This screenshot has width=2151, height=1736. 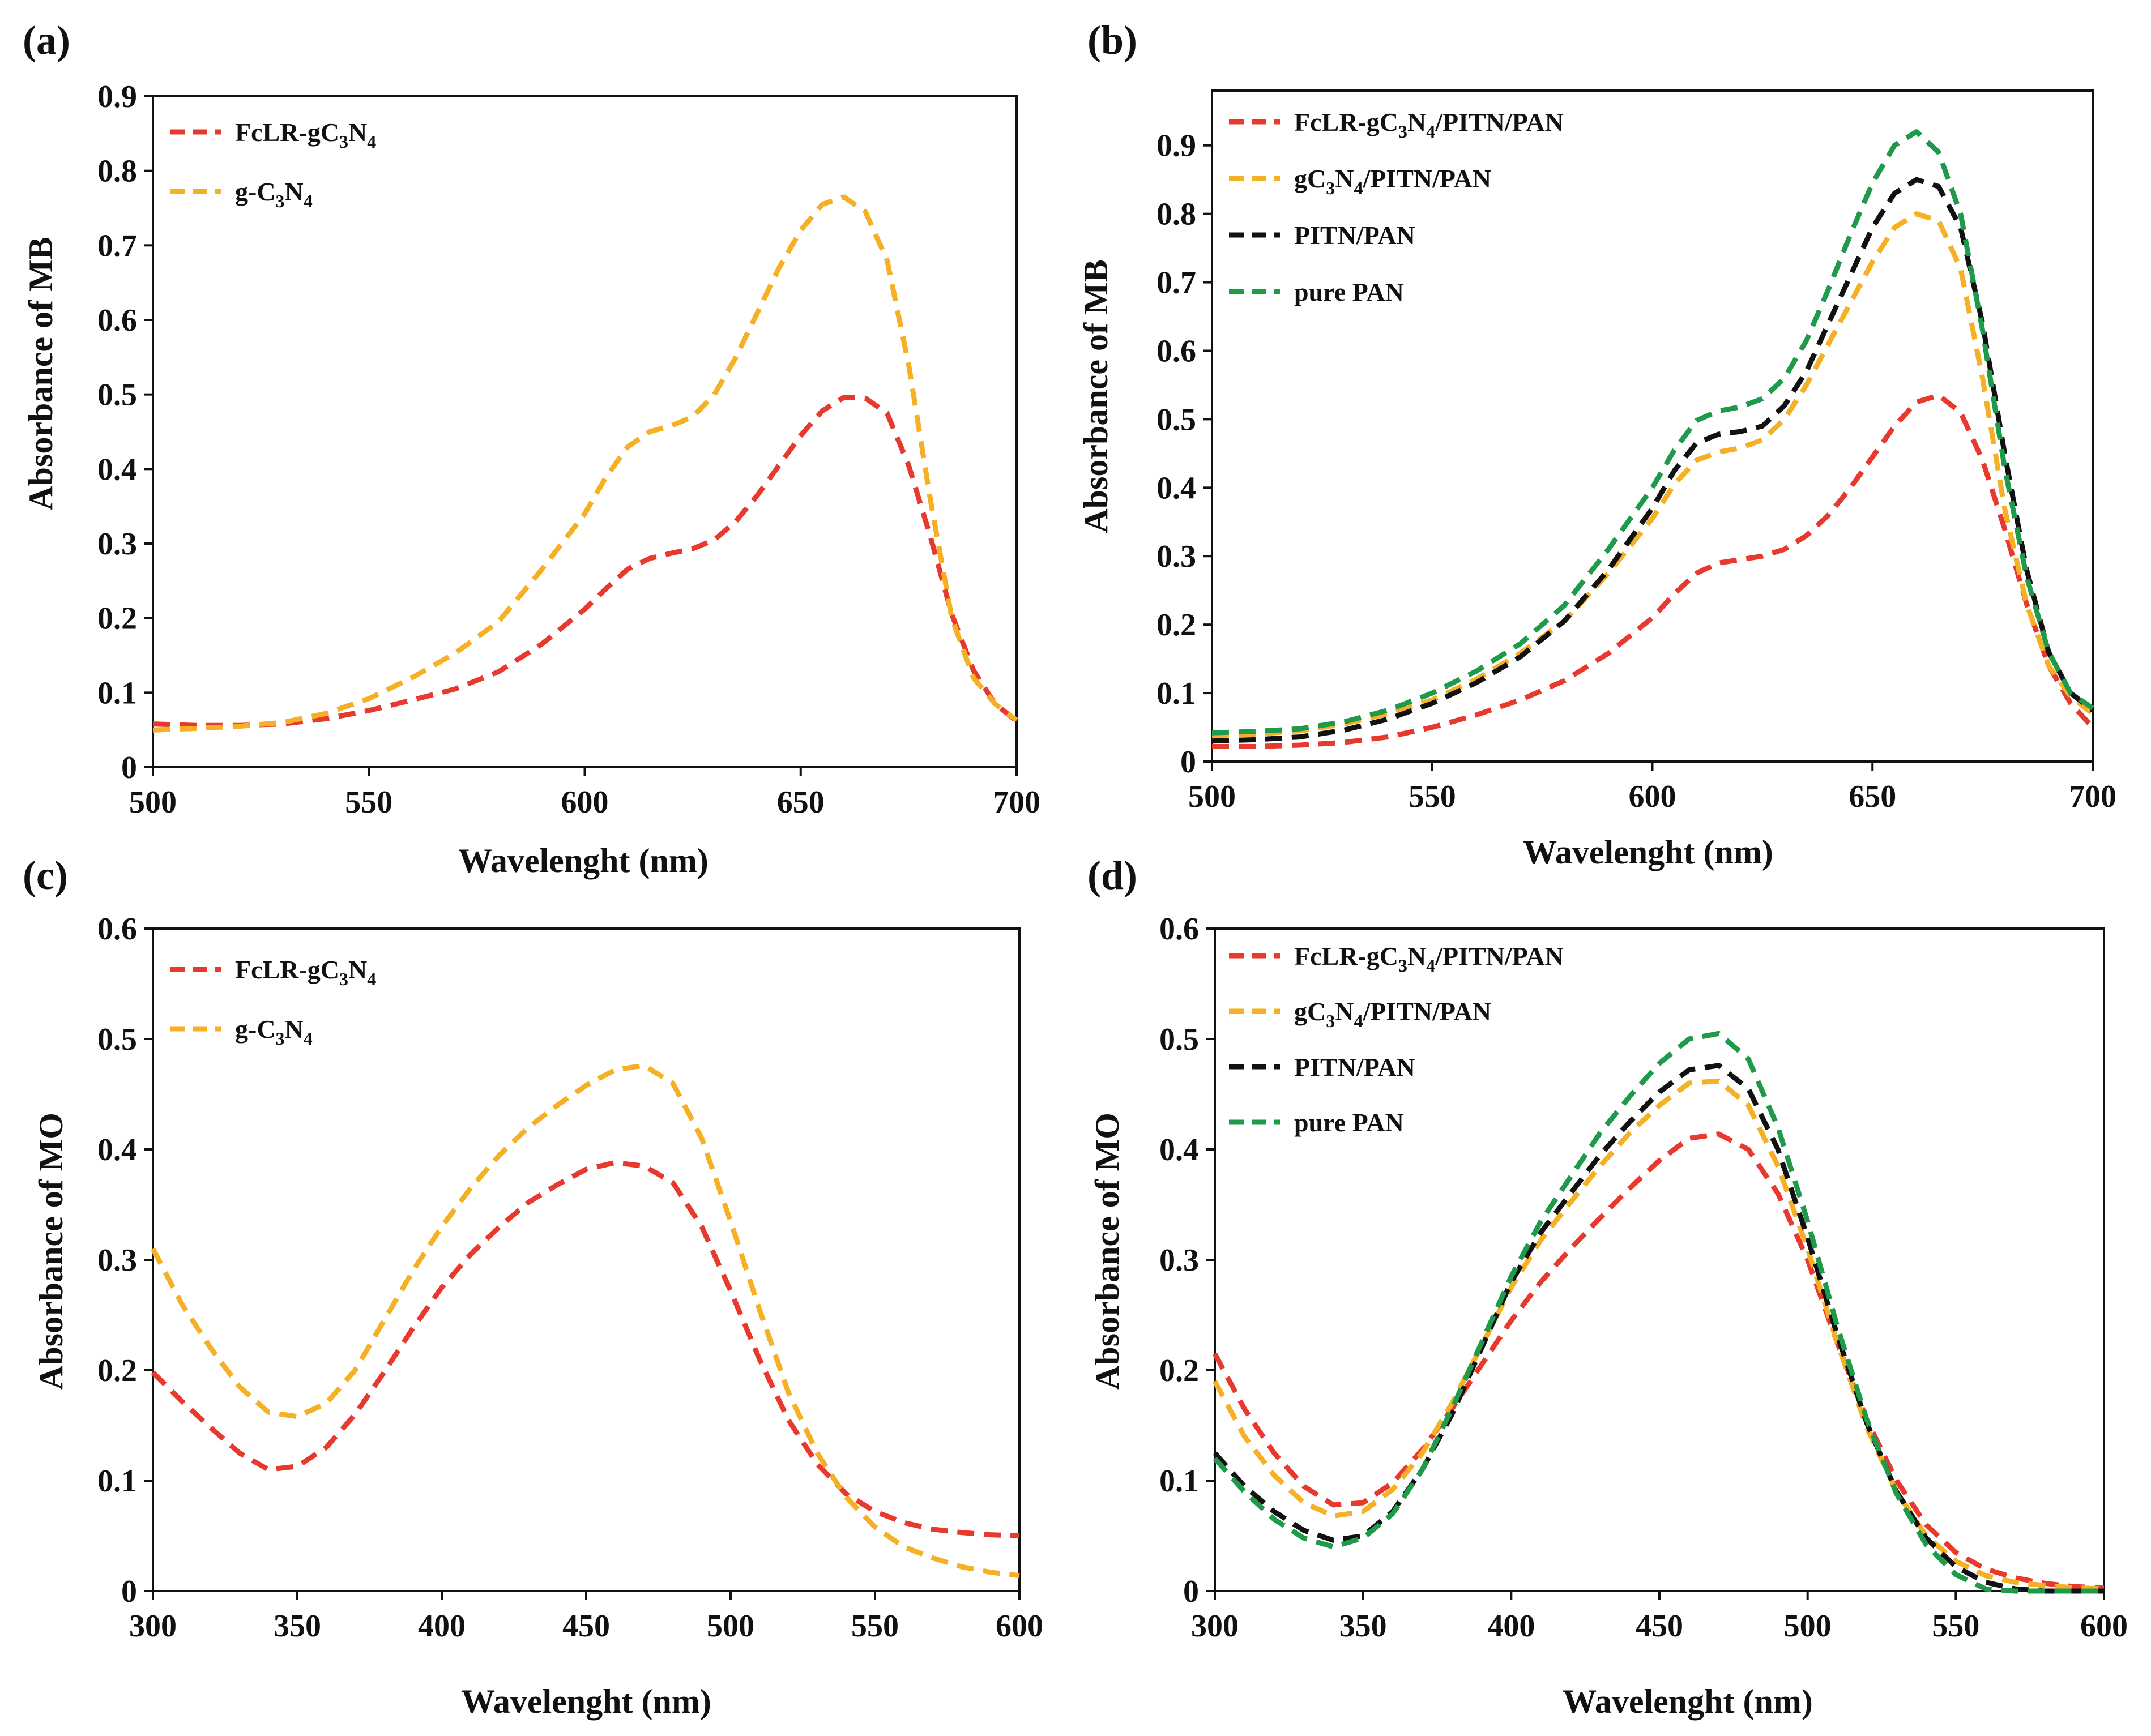 What do you see at coordinates (117, 1370) in the screenshot?
I see `y-tick-label: 0.2` at bounding box center [117, 1370].